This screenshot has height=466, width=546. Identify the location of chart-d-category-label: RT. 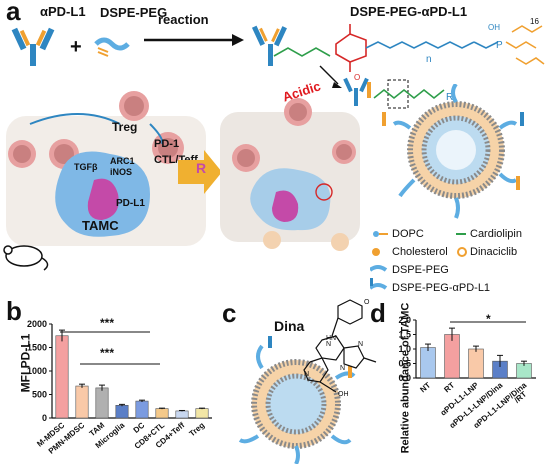
(449, 388).